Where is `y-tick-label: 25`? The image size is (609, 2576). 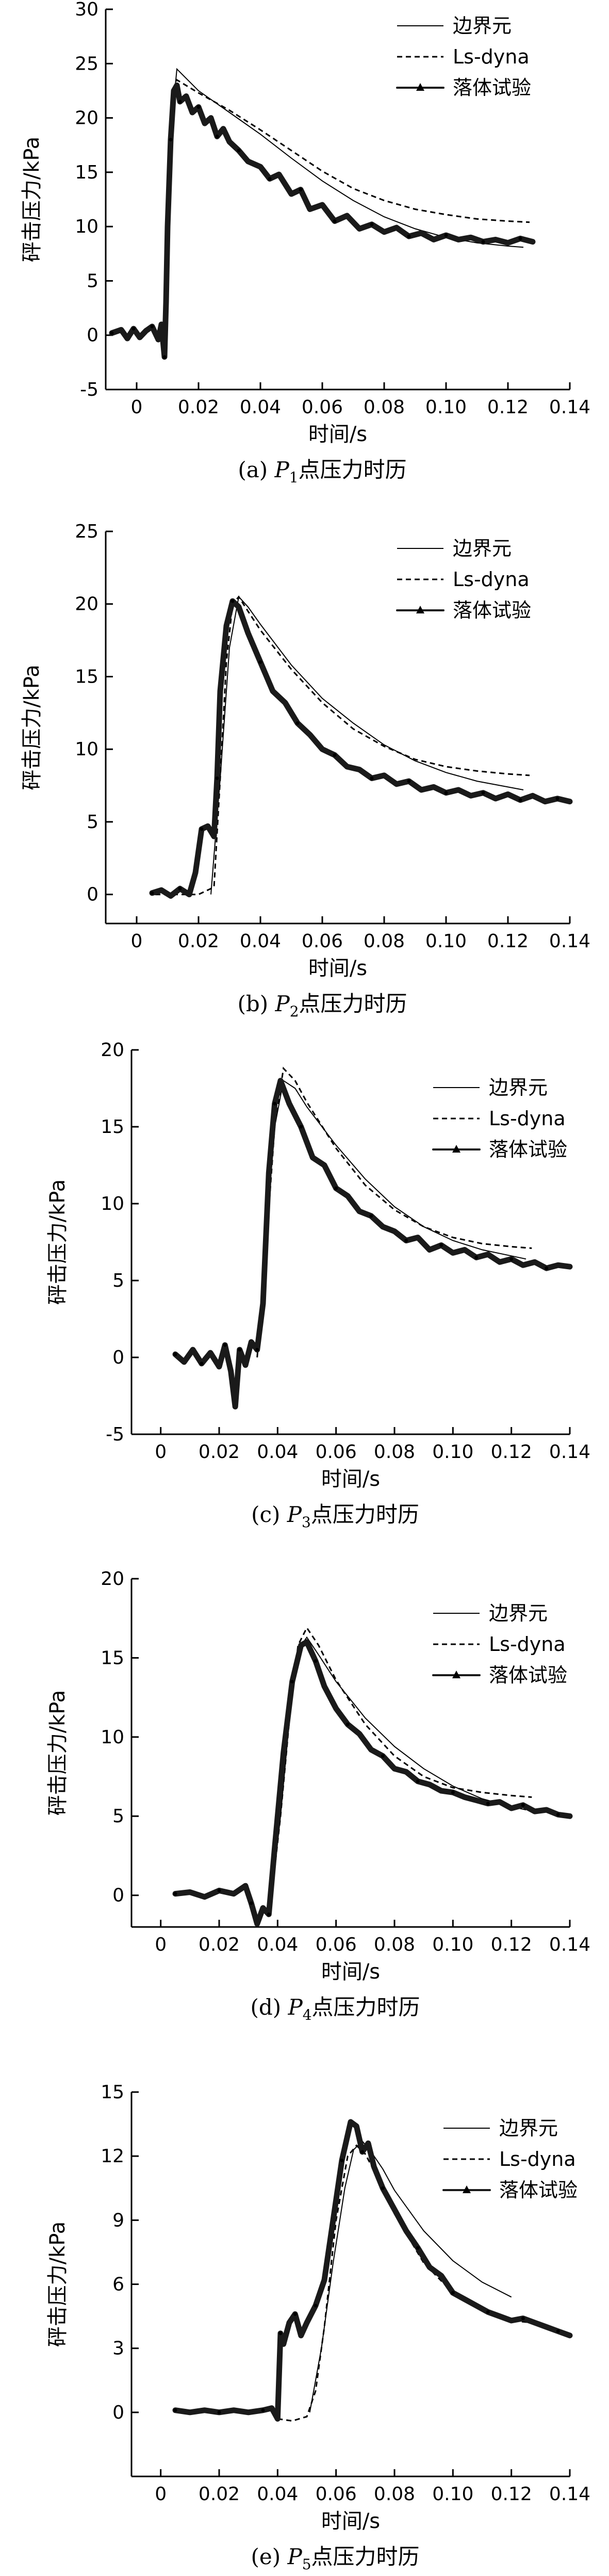 y-tick-label: 25 is located at coordinates (86, 531).